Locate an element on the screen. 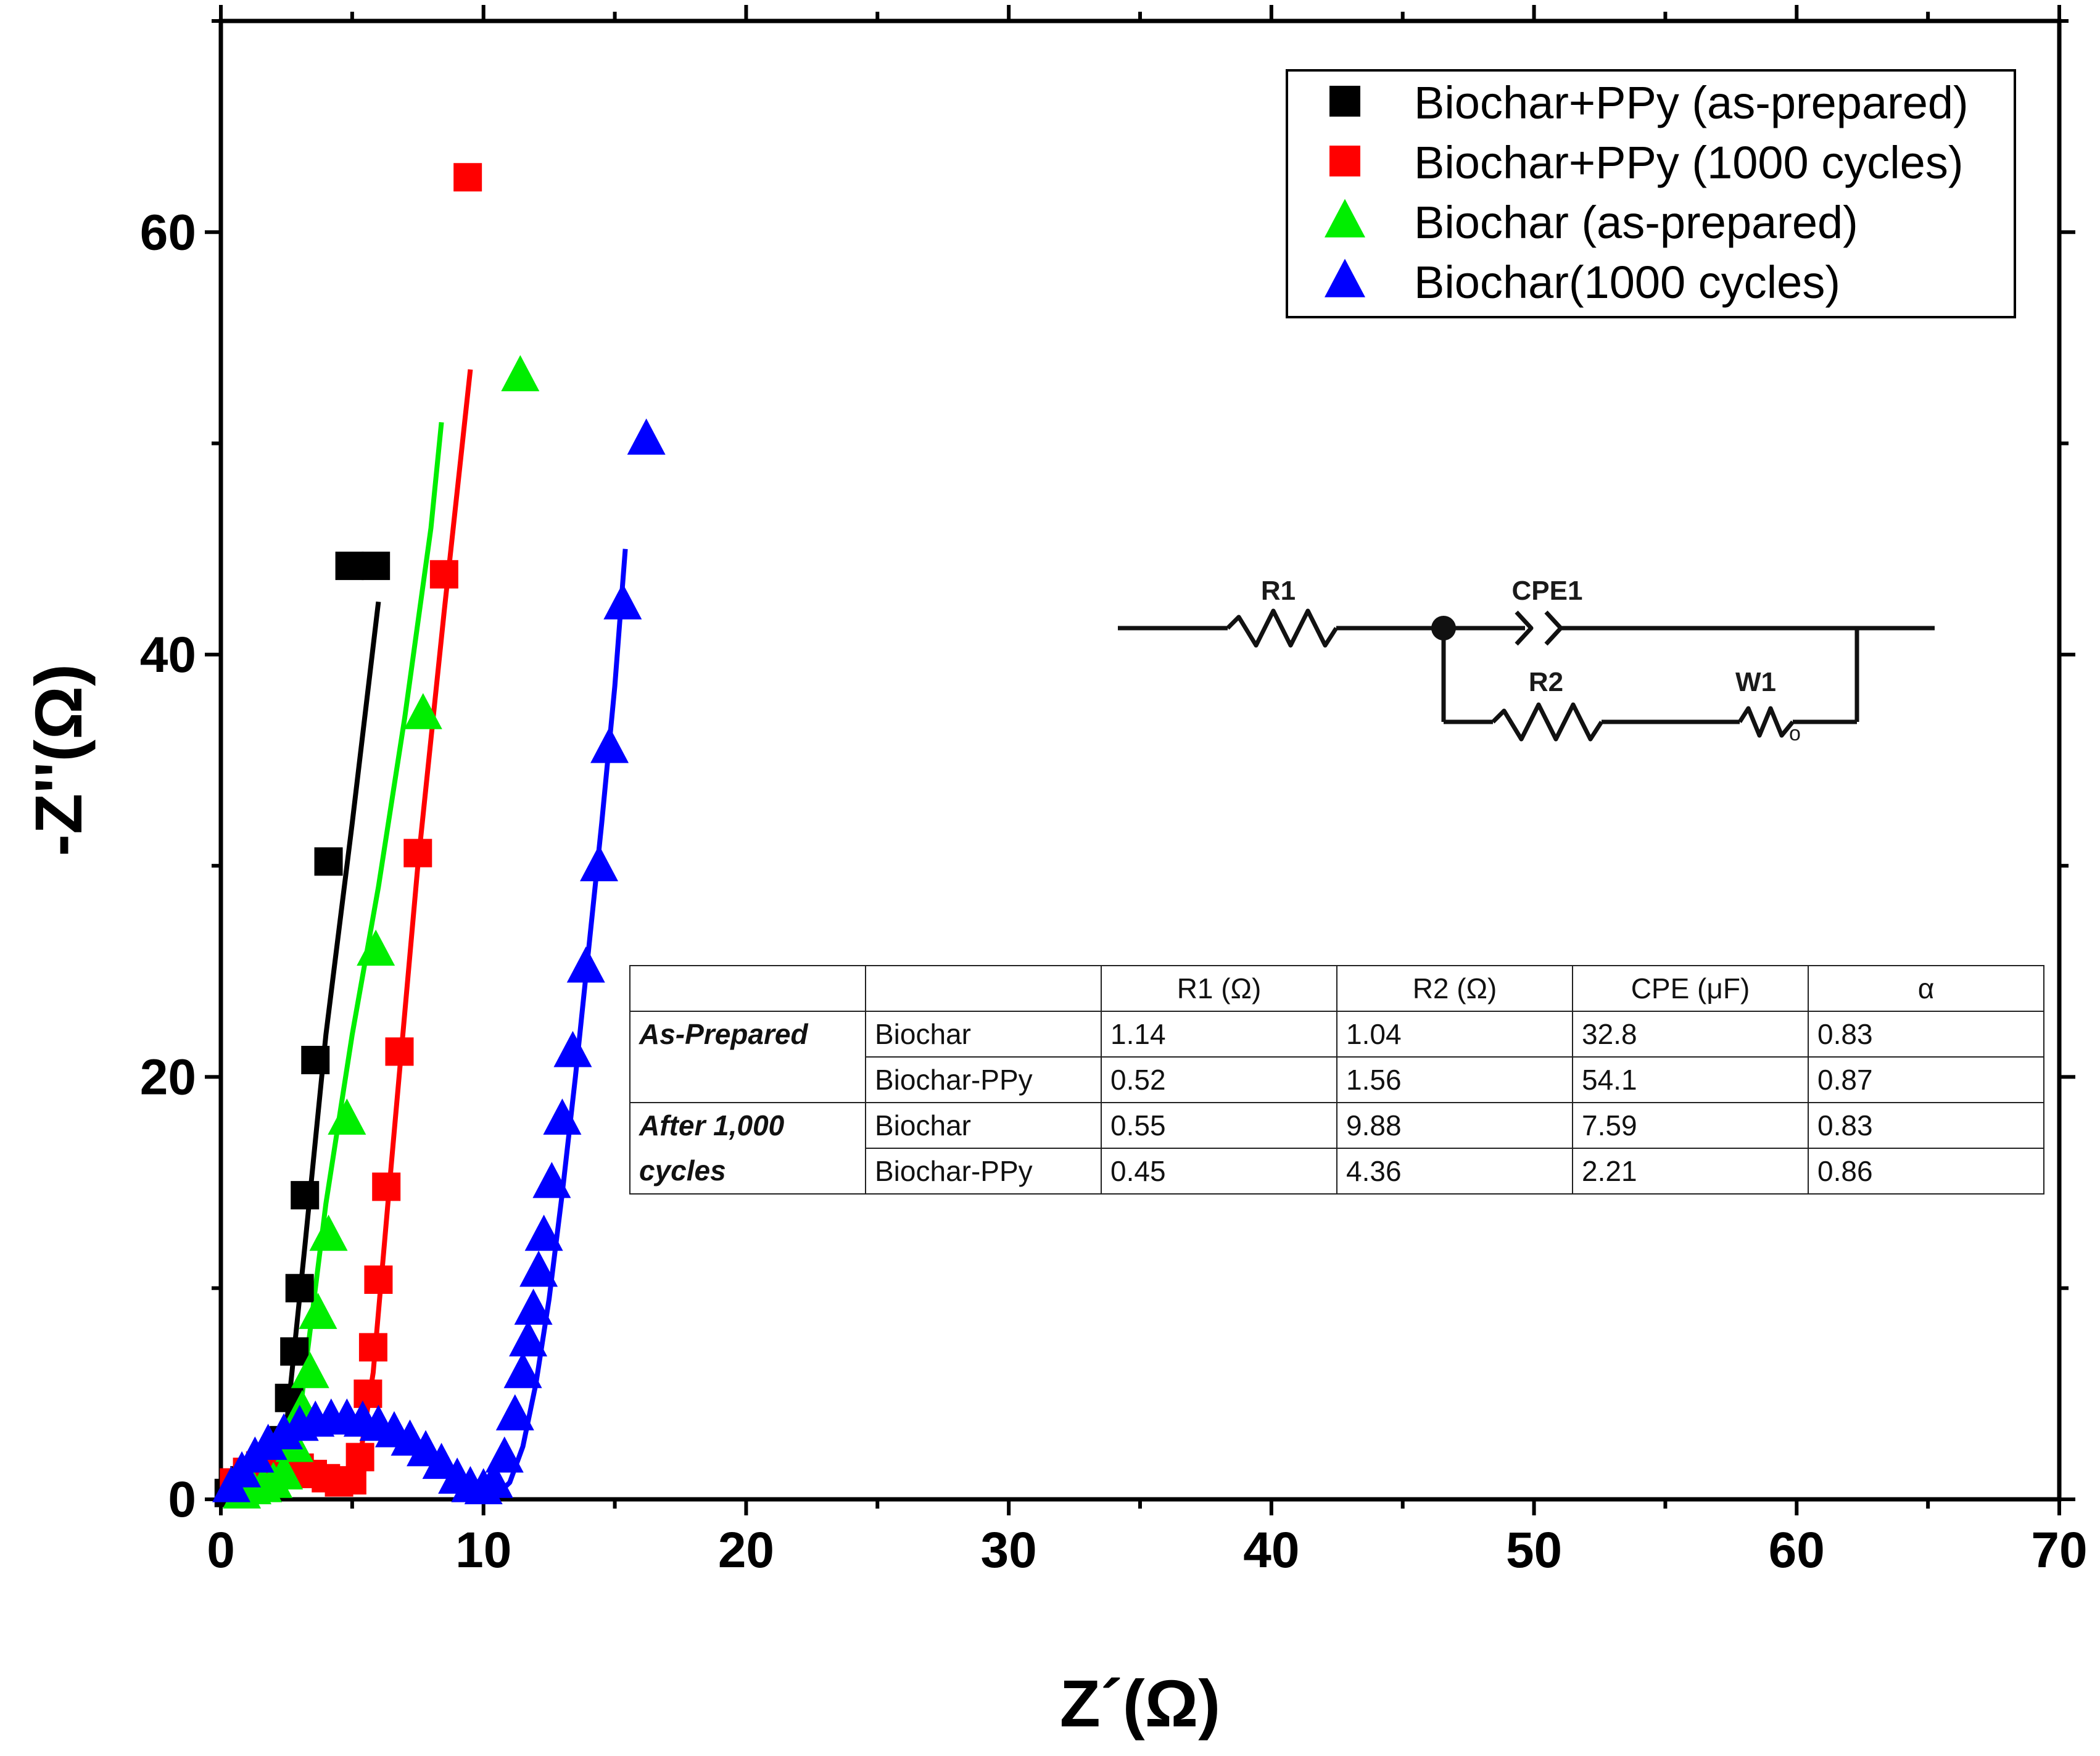 Image resolution: width=2100 pixels, height=1756 pixels. y-tick-label: 40 is located at coordinates (168, 655).